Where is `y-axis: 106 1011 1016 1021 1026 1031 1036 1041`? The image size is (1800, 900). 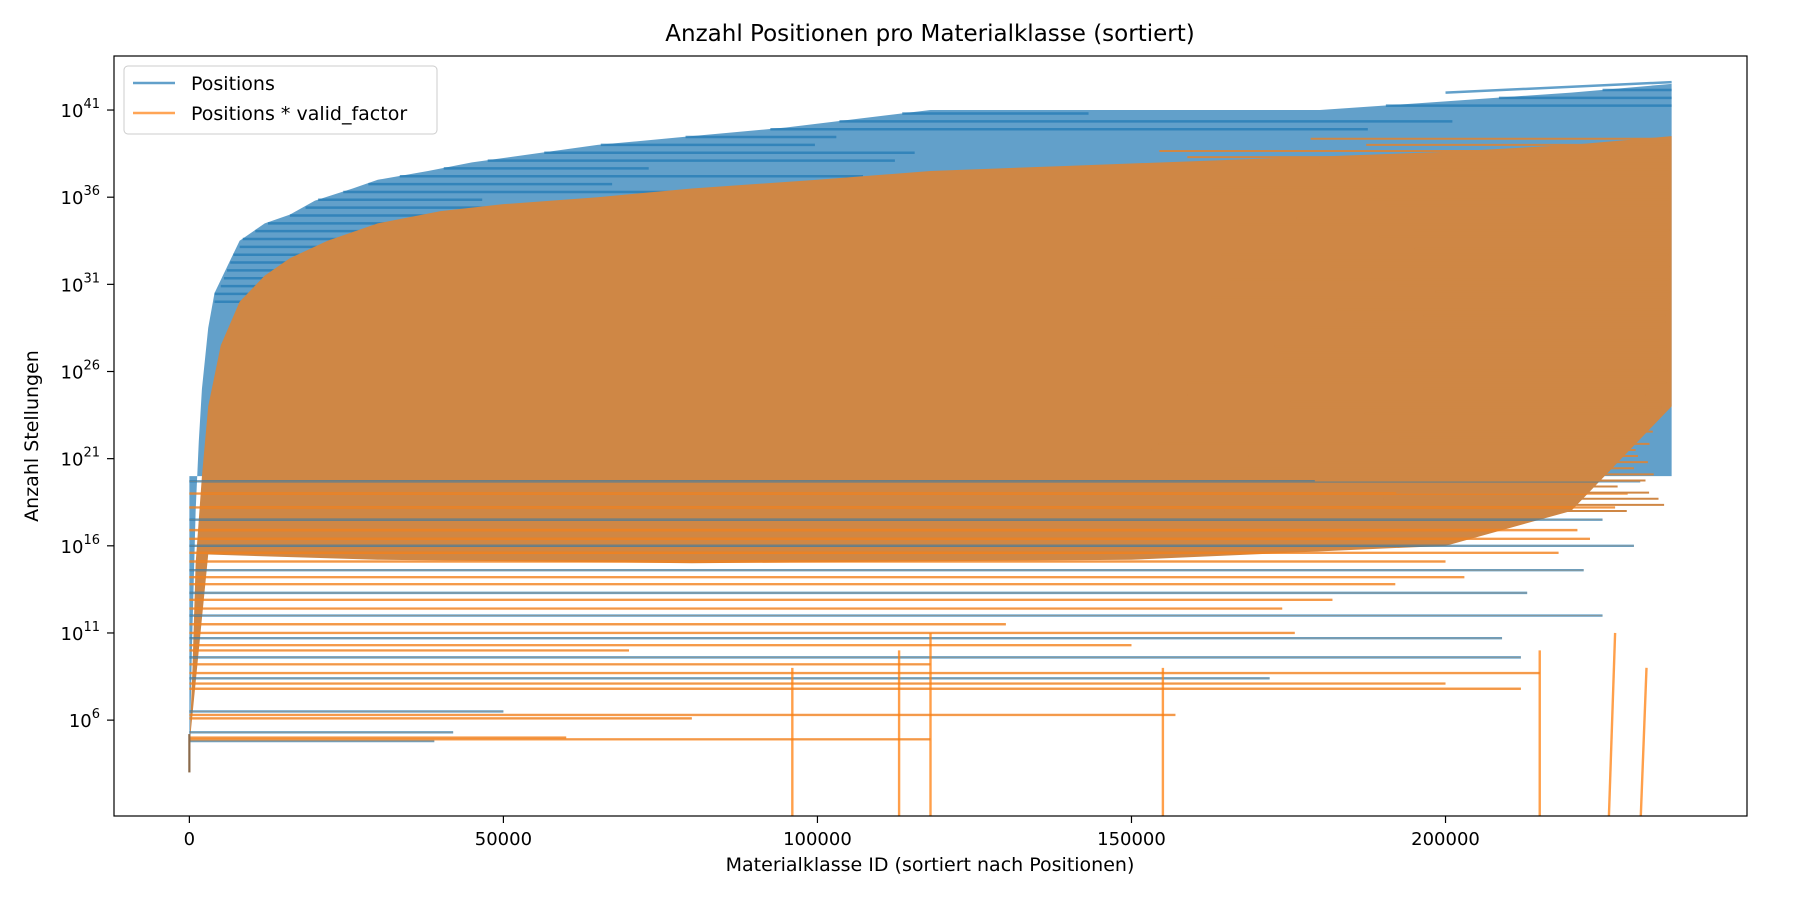
y-axis: 106 1011 1016 1021 1026 1031 1036 1041 is located at coordinates (87, 414).